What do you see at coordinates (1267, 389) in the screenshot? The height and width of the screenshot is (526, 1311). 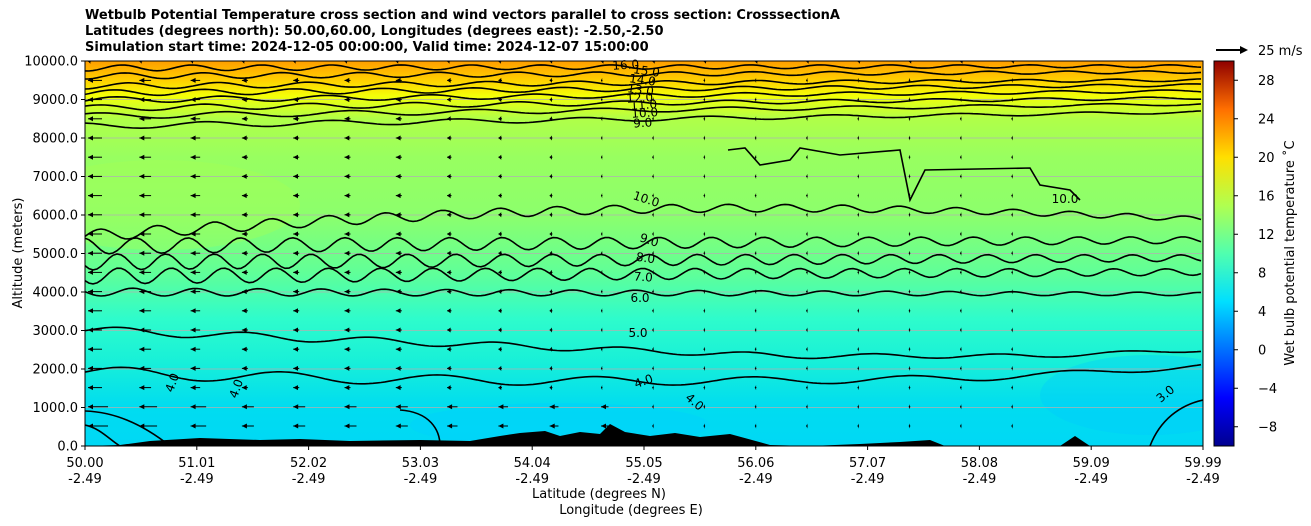 I see `colorbar-tick-label: −4` at bounding box center [1267, 389].